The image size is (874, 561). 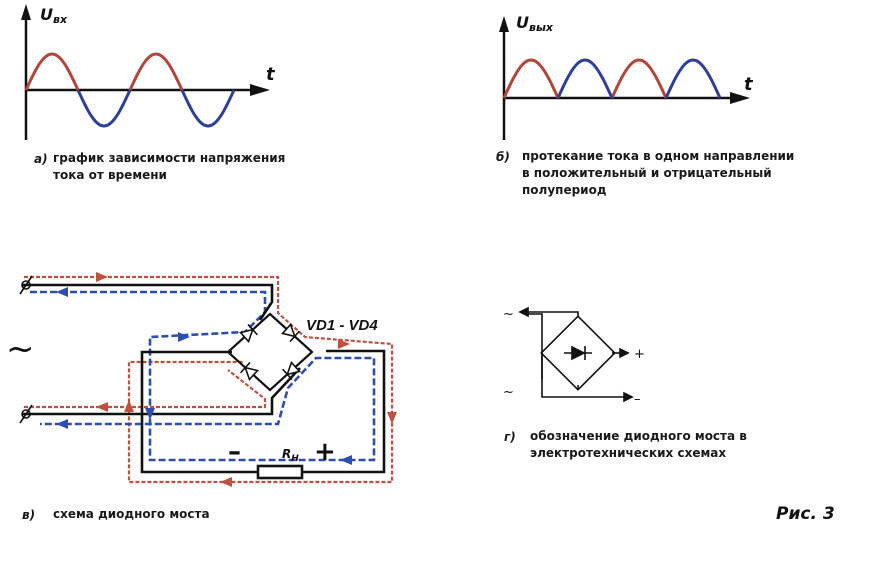 I want to click on caption-v-letter: в), so click(x=29, y=515).